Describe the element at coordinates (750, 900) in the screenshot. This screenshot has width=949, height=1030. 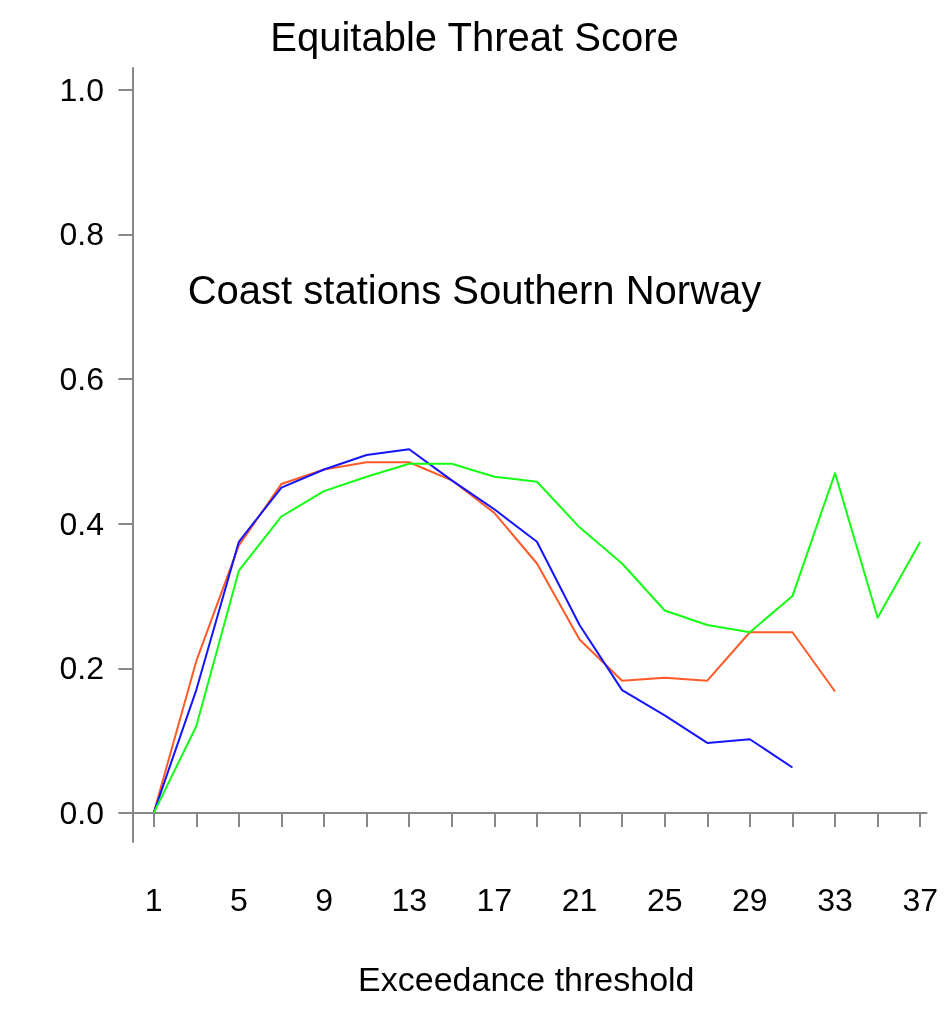
I see `x-tick-label: 29` at that location.